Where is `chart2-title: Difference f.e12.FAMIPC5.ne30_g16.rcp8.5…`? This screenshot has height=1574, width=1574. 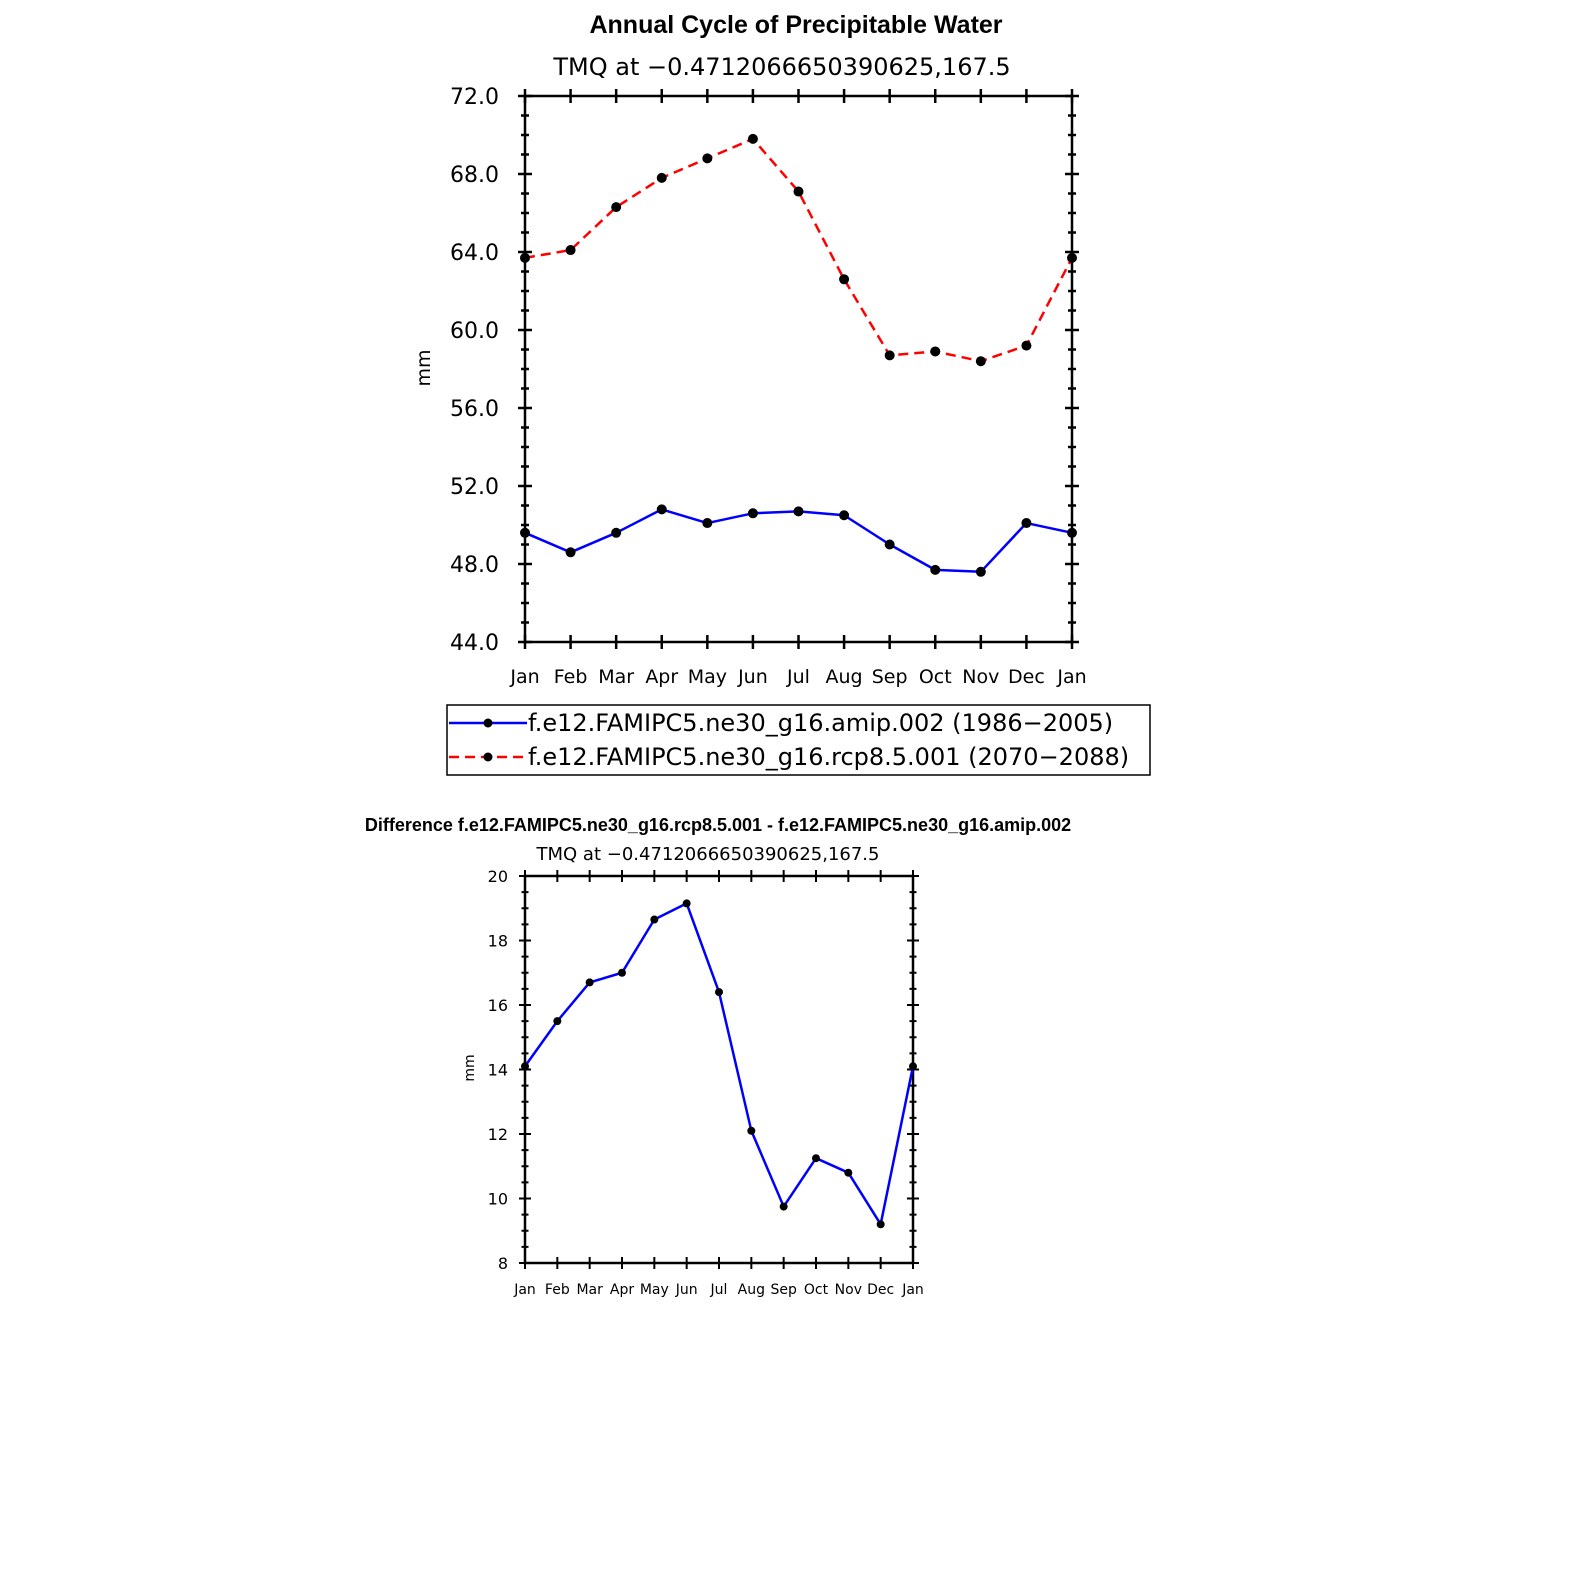
chart2-title: Difference f.e12.FAMIPC5.ne30_g16.rcp8.5… is located at coordinates (718, 825).